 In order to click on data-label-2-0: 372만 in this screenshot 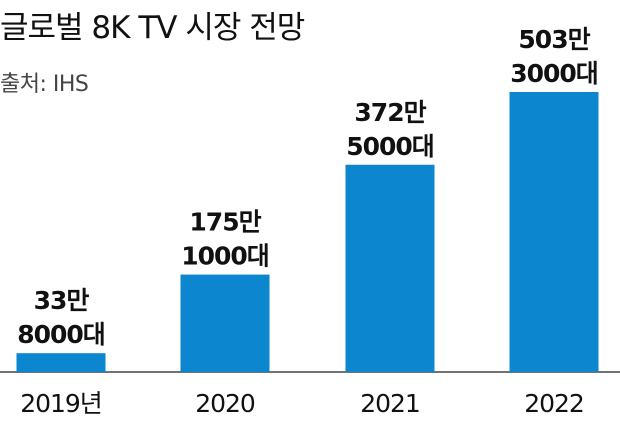, I will do `click(390, 112)`.